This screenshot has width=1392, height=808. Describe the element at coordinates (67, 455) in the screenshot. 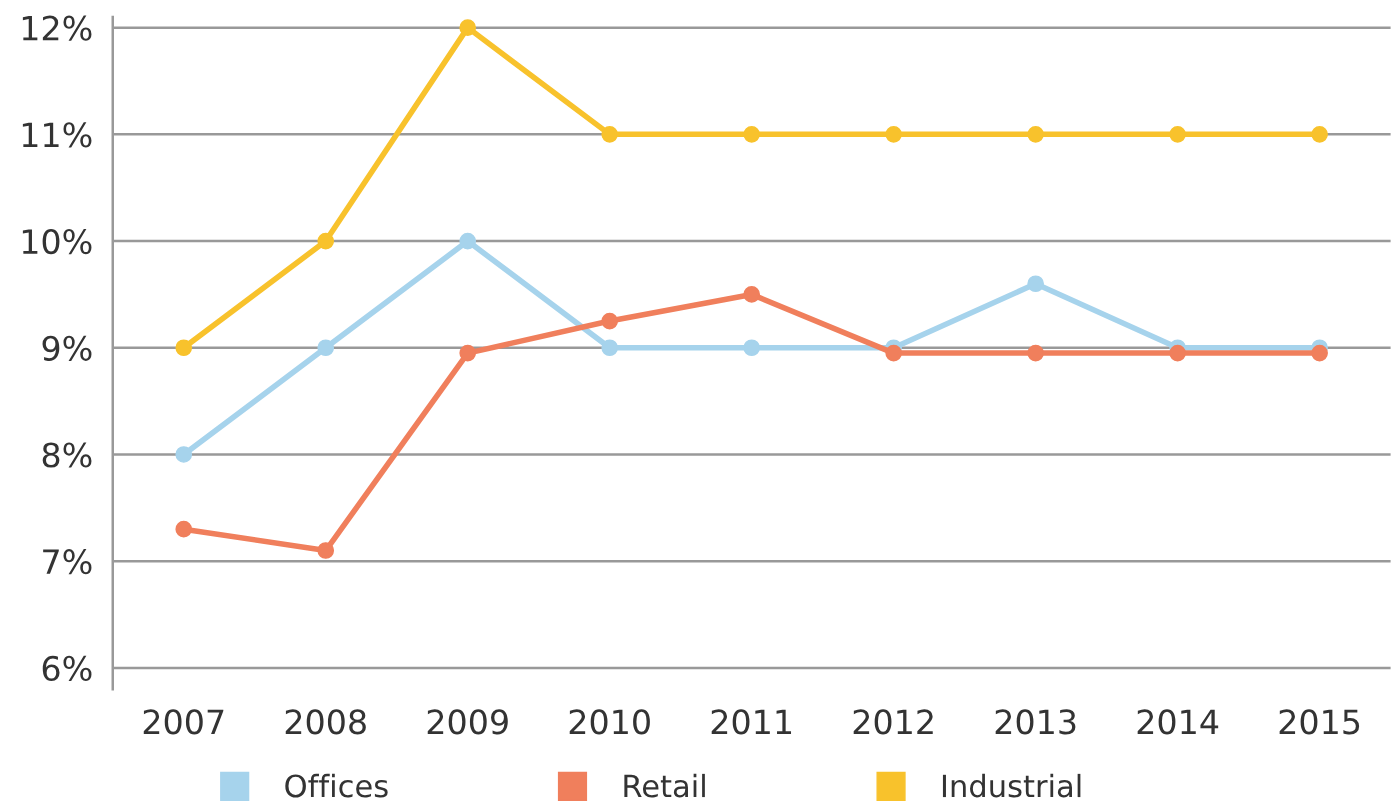

I see `y-tick-label: 8%` at that location.